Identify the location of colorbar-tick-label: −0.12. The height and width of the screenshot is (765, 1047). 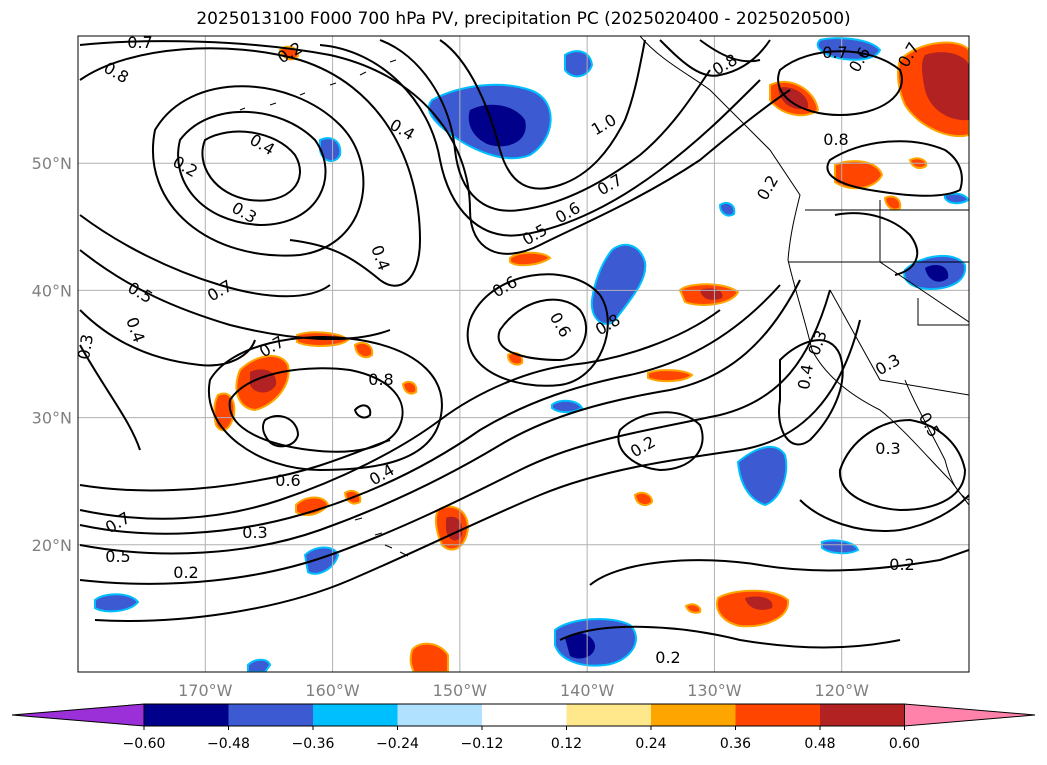
(482, 744).